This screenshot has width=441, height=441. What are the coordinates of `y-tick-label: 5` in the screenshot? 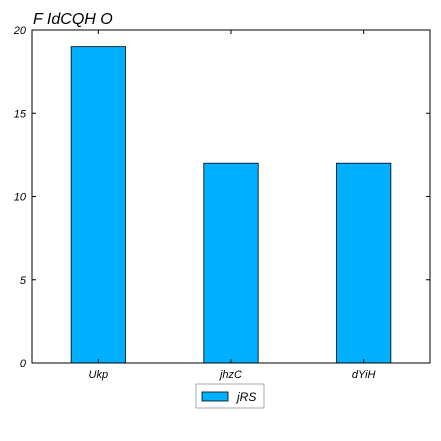 It's located at (23, 281).